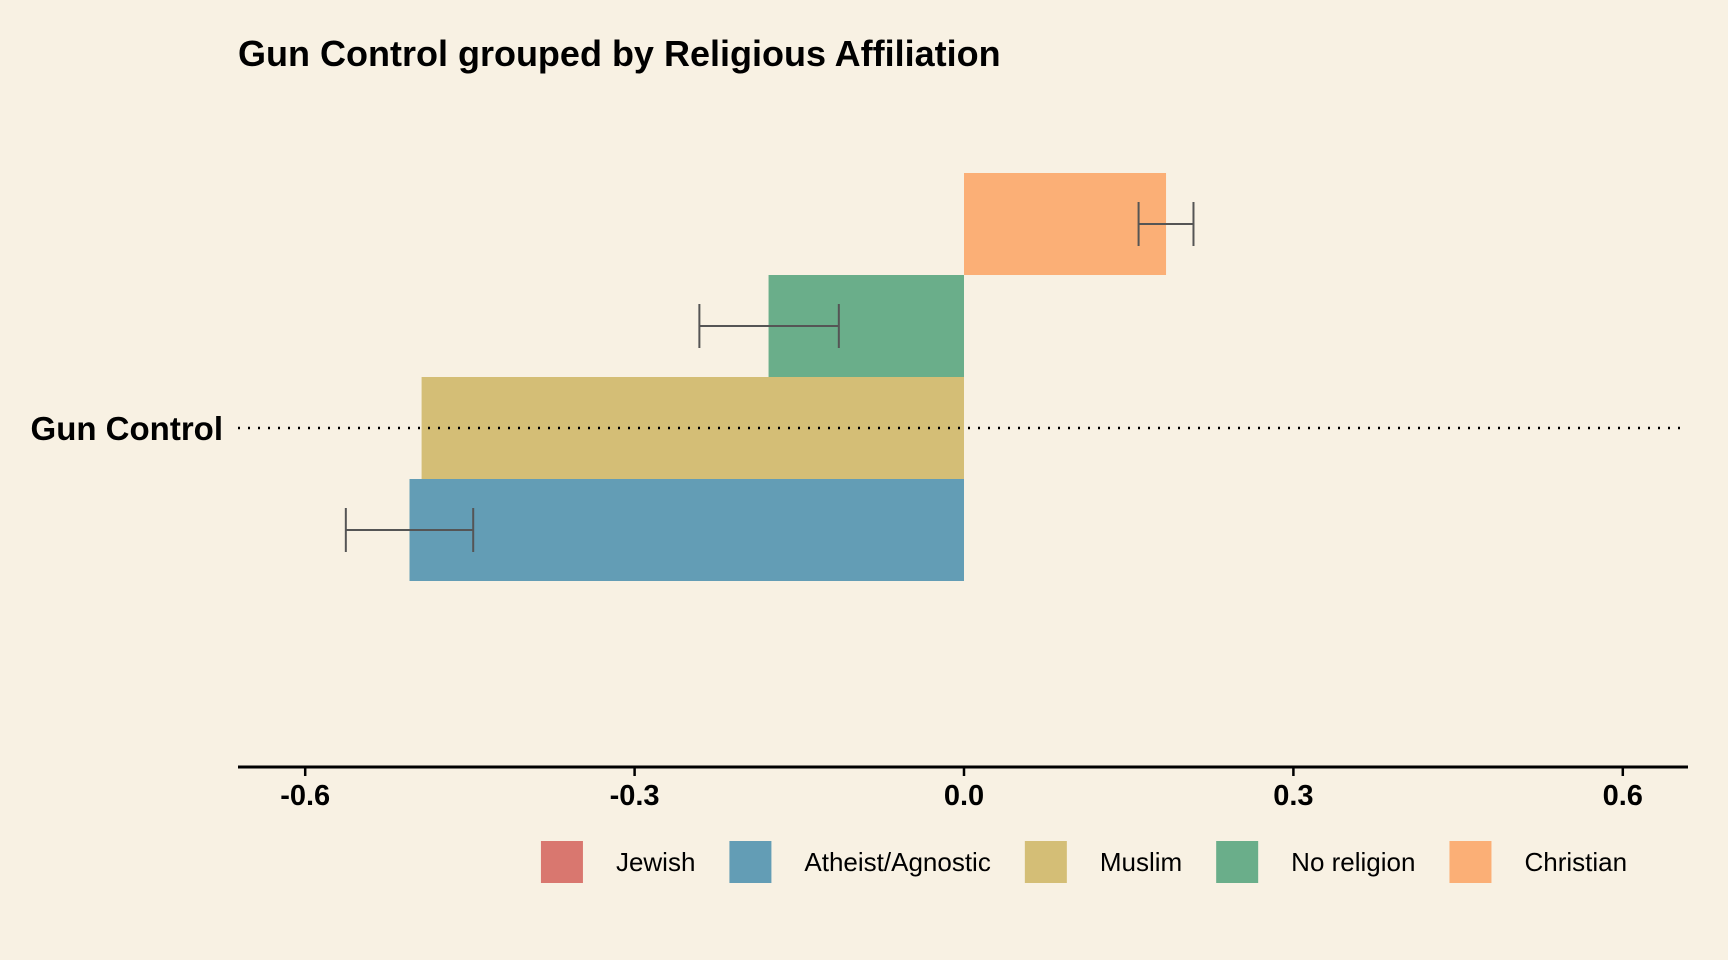 The width and height of the screenshot is (1728, 960). Describe the element at coordinates (1575, 862) in the screenshot. I see `legend-label: Christian` at that location.